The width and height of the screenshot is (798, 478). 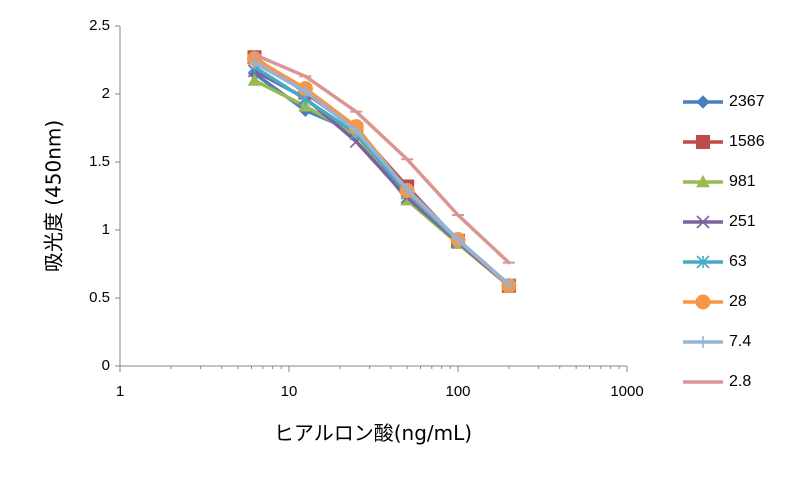 I want to click on y-tick-label: 1.5, so click(x=99, y=161).